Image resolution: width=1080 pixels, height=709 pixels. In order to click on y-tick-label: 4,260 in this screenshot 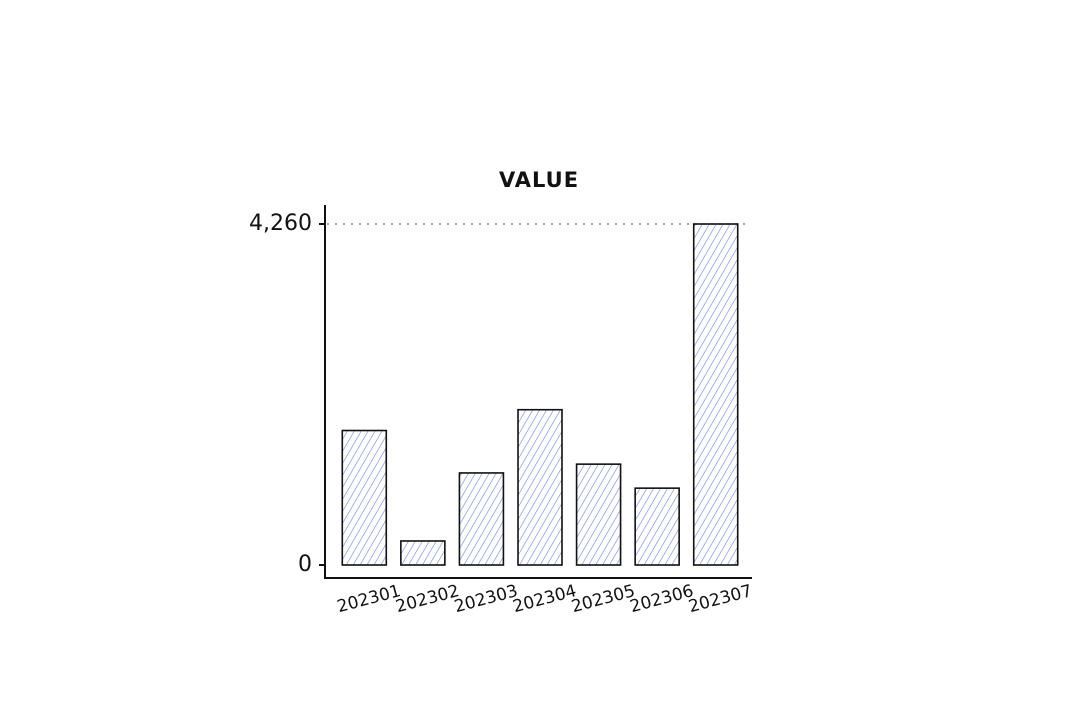, I will do `click(280, 223)`.